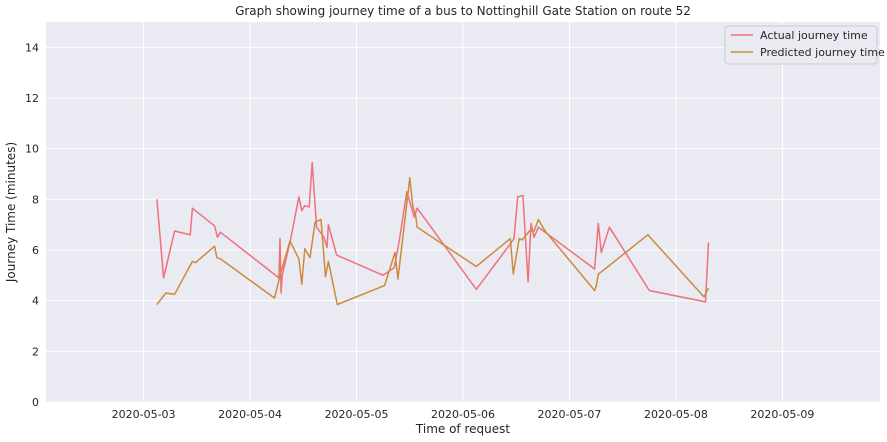 This screenshot has height=442, width=887. Describe the element at coordinates (462, 429) in the screenshot. I see `x-axis-title: Time of request` at that location.